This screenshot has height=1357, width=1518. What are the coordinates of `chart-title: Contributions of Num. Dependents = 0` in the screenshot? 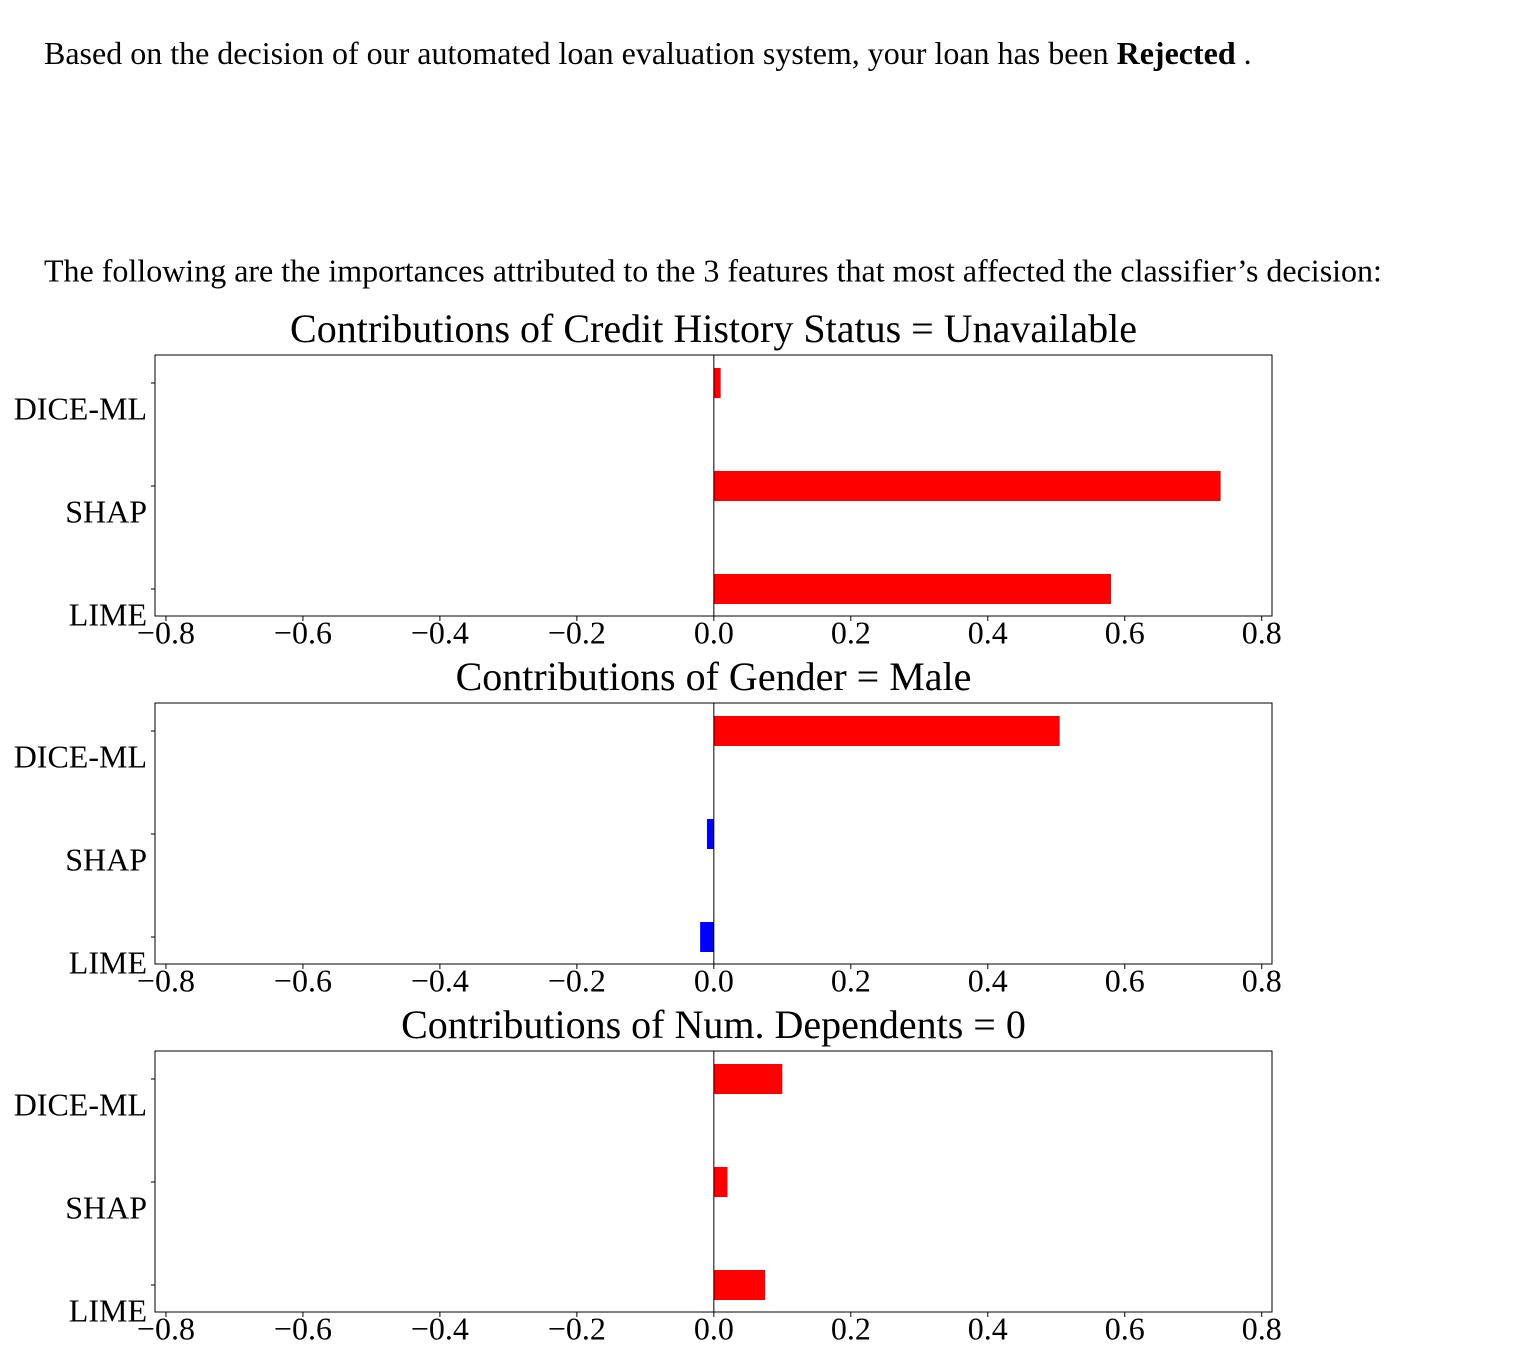 It's located at (713, 1024).